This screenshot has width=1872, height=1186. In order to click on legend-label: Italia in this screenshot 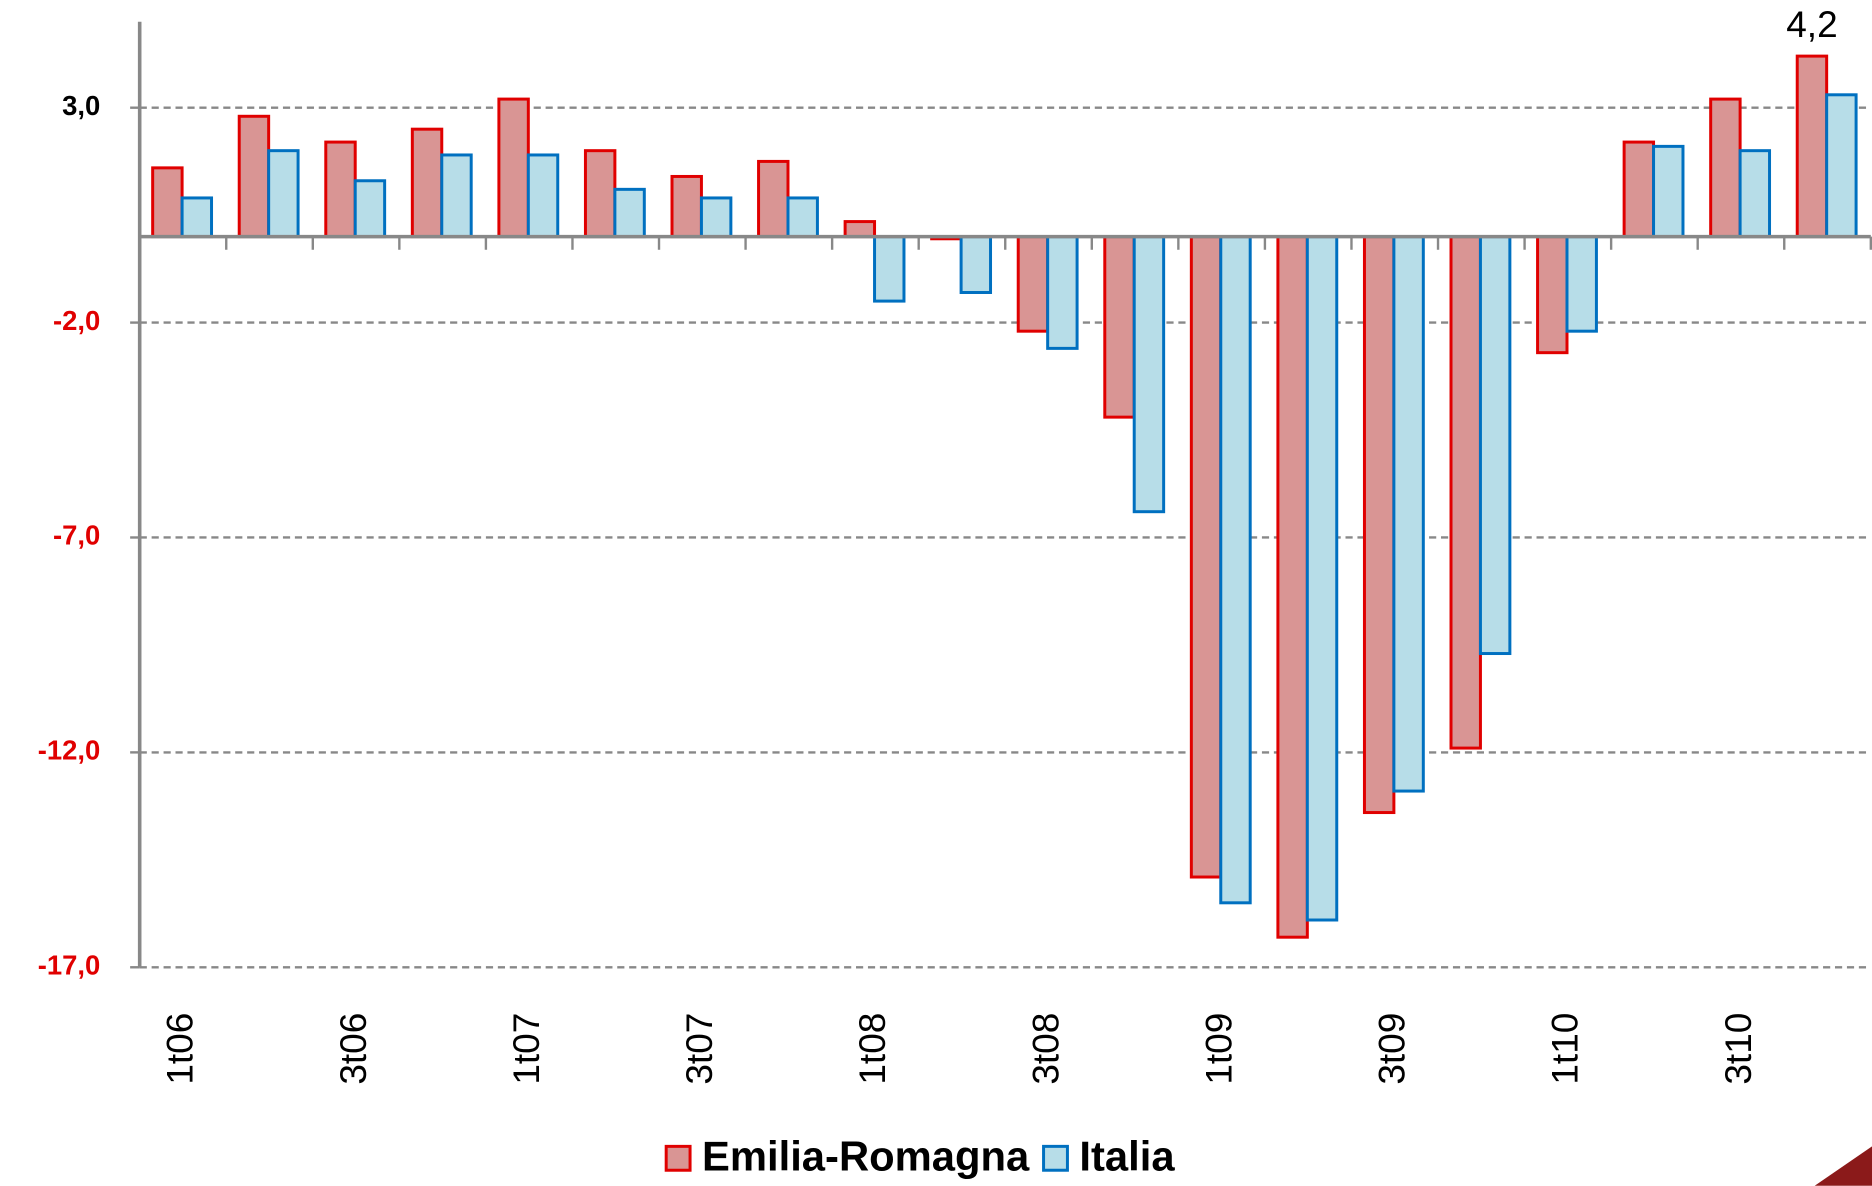, I will do `click(1127, 1156)`.